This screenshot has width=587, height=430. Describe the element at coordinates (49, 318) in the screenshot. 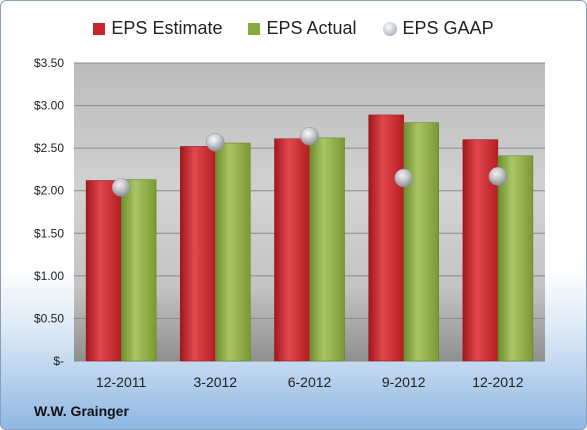

I see `y-tick-label: $0.50` at that location.